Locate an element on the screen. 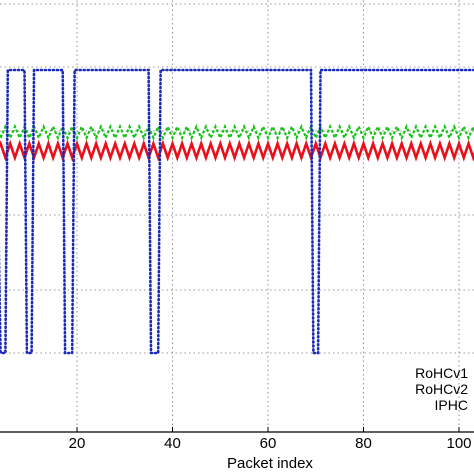  x-tick-label: 40 is located at coordinates (172, 443).